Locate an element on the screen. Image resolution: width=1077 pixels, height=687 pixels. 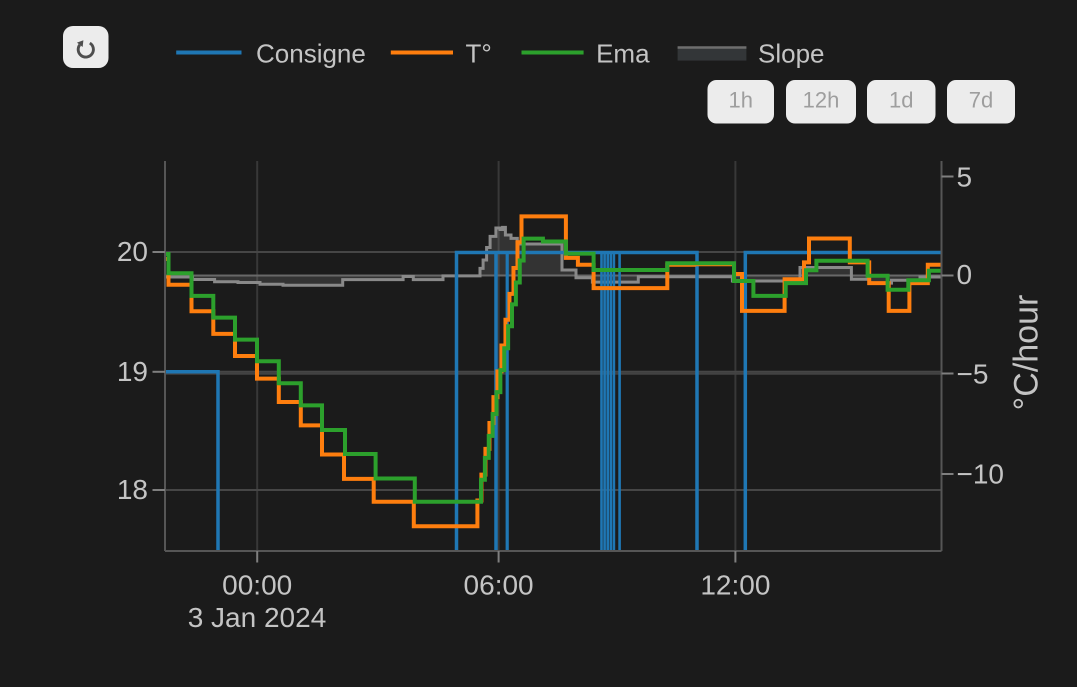
svg-text: 1d is located at coordinates (901, 99).